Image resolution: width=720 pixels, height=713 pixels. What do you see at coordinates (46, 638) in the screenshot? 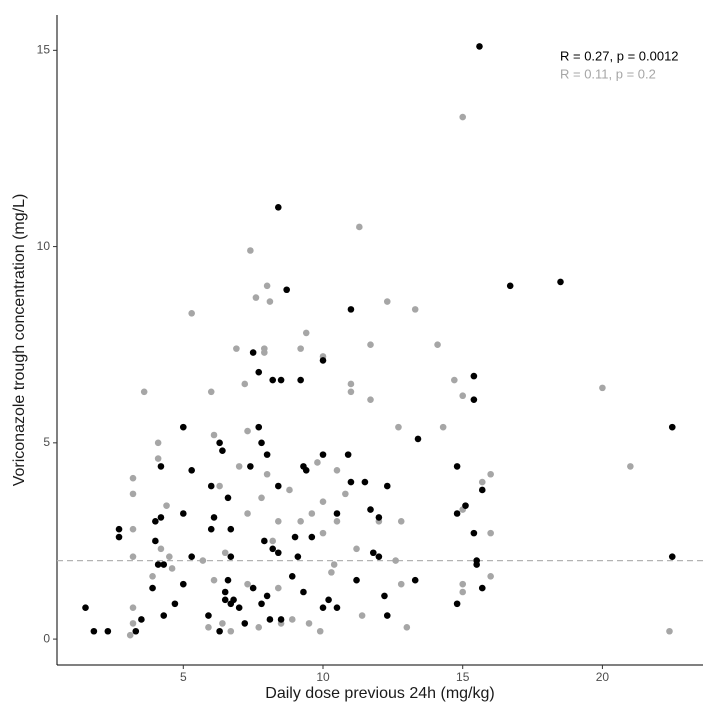
I see `y-tick-label: 0` at bounding box center [46, 638].